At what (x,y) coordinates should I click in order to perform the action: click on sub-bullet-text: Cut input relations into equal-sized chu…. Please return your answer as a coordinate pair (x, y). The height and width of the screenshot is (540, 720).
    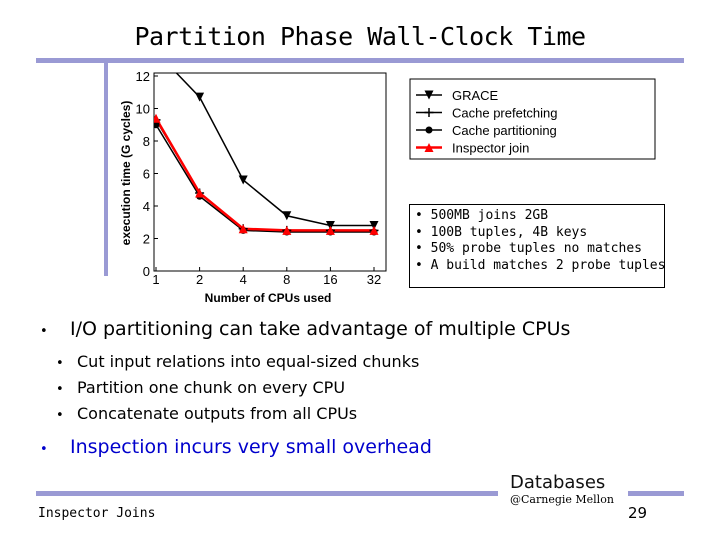
    Looking at the image, I should click on (248, 361).